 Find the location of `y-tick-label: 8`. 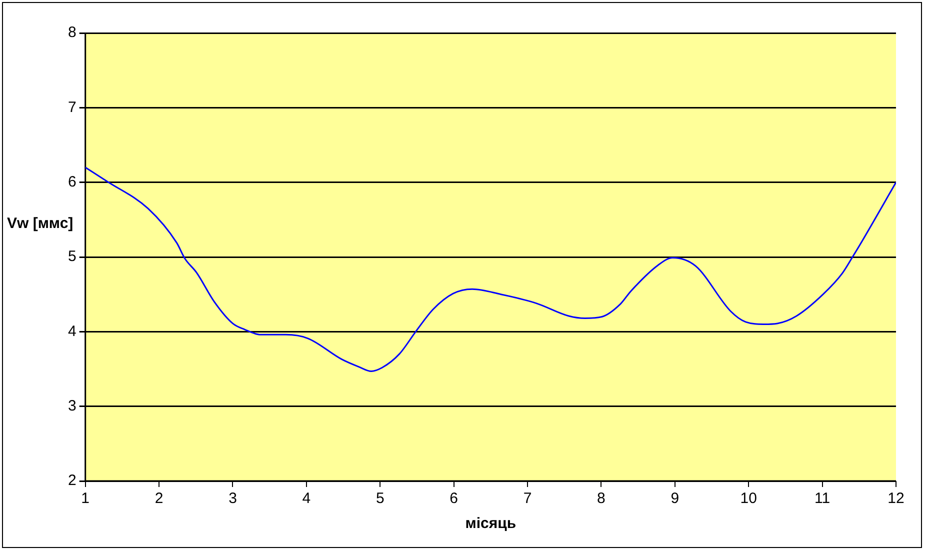

y-tick-label: 8 is located at coordinates (72, 33).